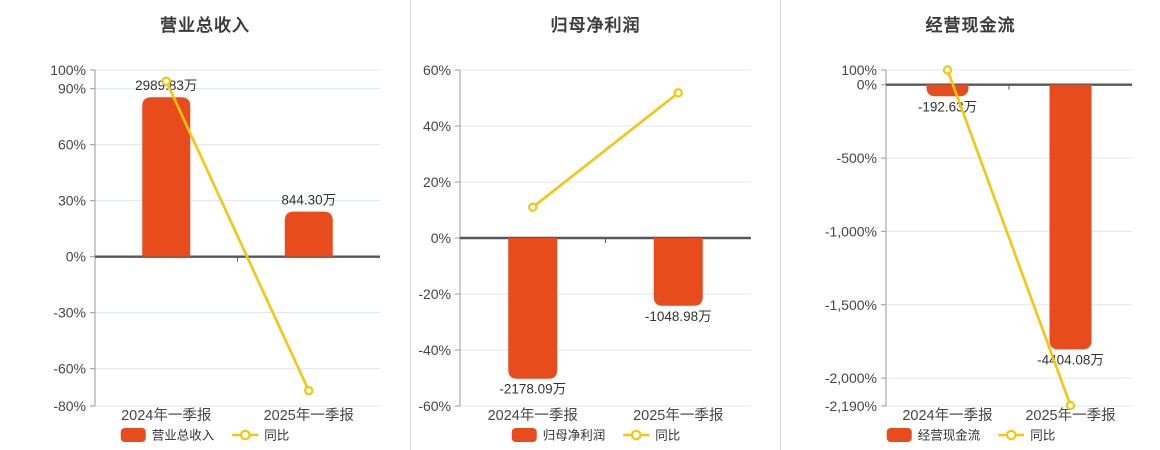 This screenshot has width=1160, height=450. I want to click on legend-bar-label: 营业总收入, so click(183, 436).